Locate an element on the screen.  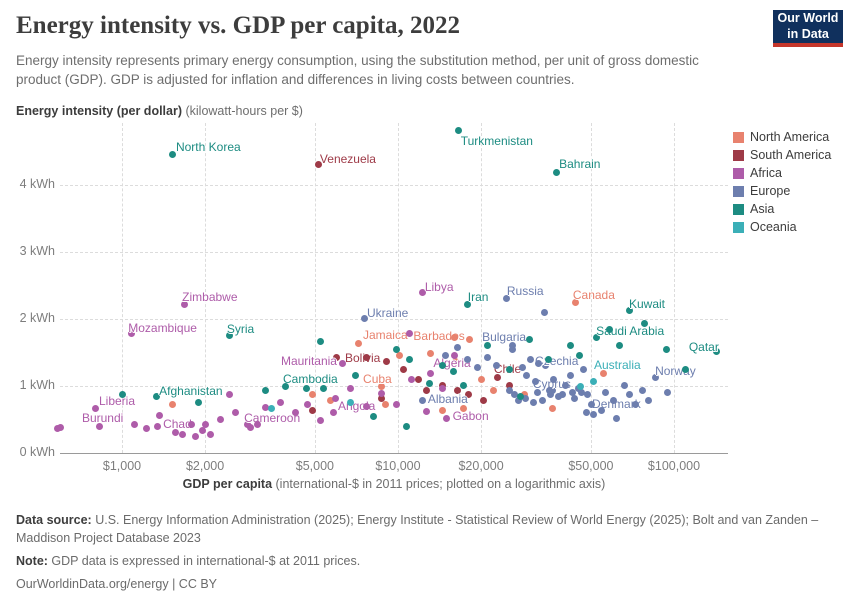
owid-link: OurWorldinData.org/energy | CC BY is located at coordinates (117, 584).